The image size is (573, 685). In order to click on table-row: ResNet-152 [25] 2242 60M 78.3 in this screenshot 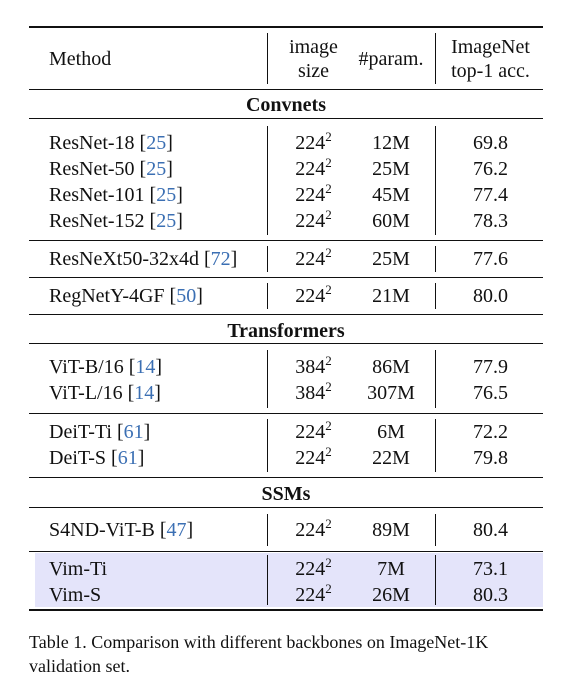, I will do `click(286, 221)`.